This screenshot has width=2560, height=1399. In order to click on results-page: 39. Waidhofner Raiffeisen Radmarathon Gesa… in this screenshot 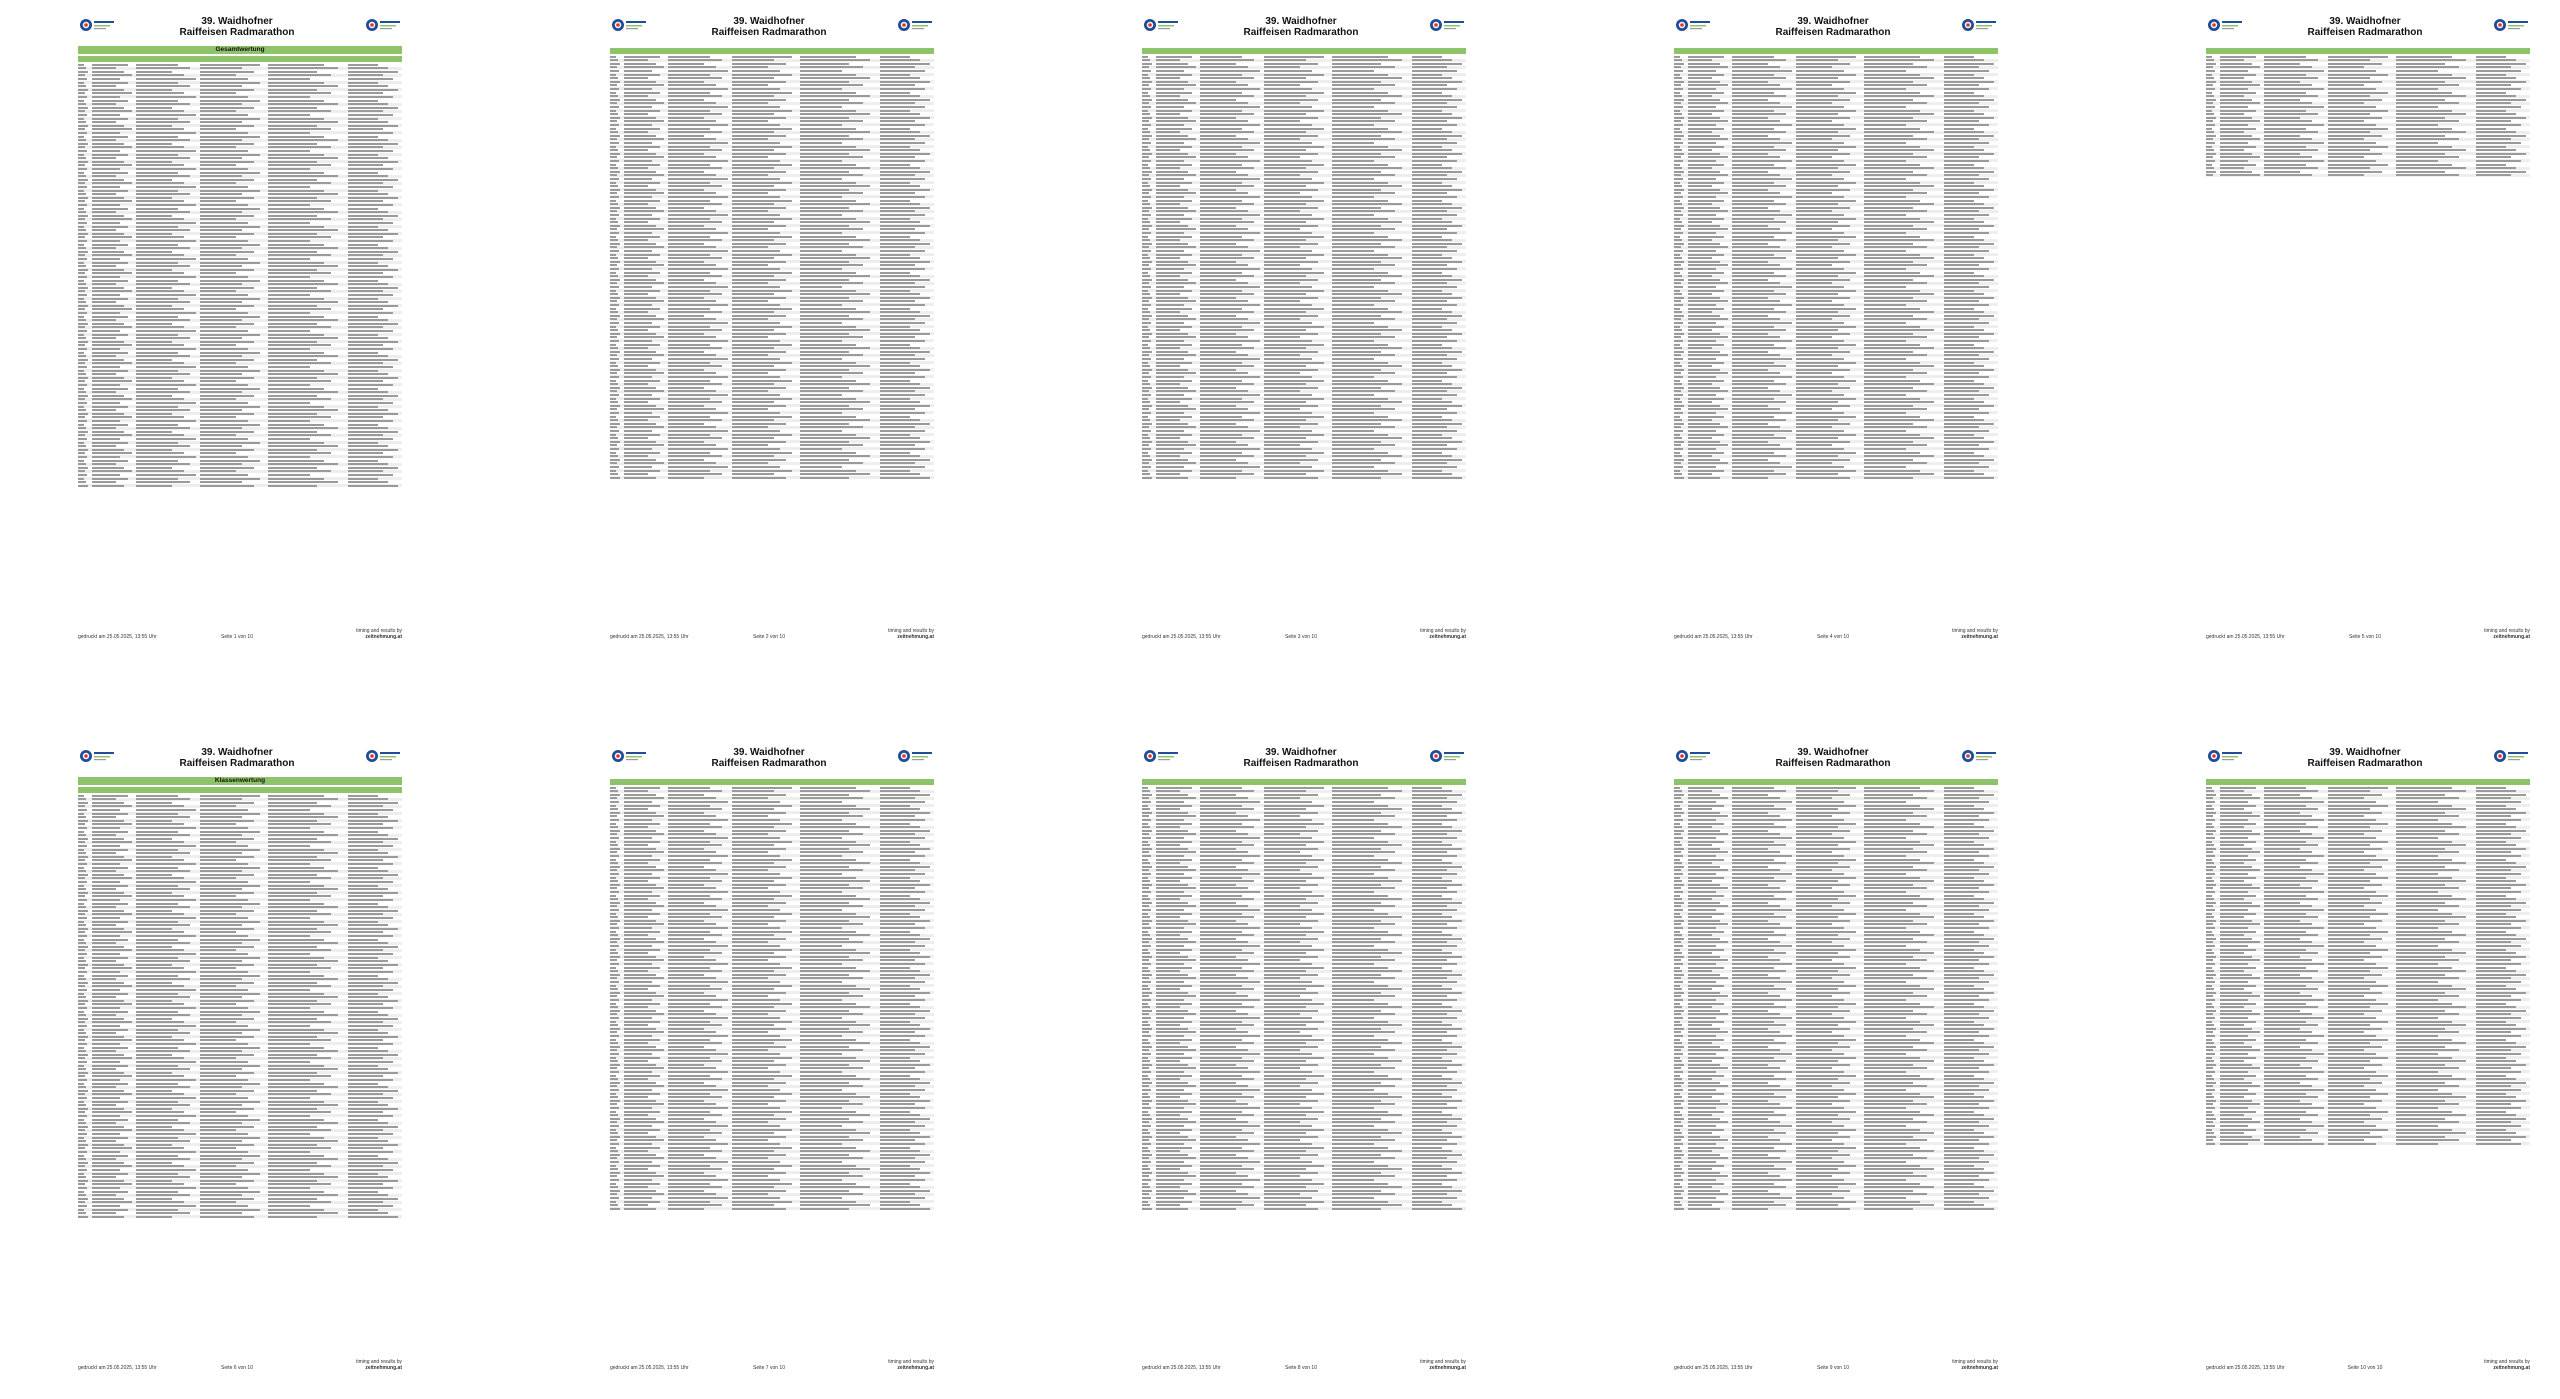, I will do `click(237, 334)`.